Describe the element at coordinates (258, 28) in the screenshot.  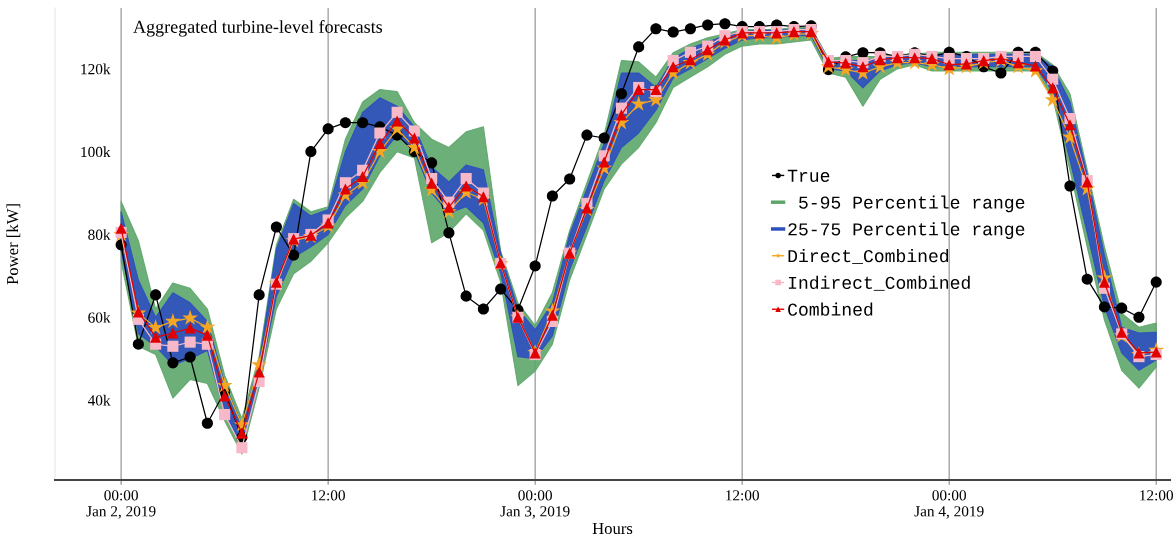
I see `text: Aggregated turbine-level forecasts` at that location.